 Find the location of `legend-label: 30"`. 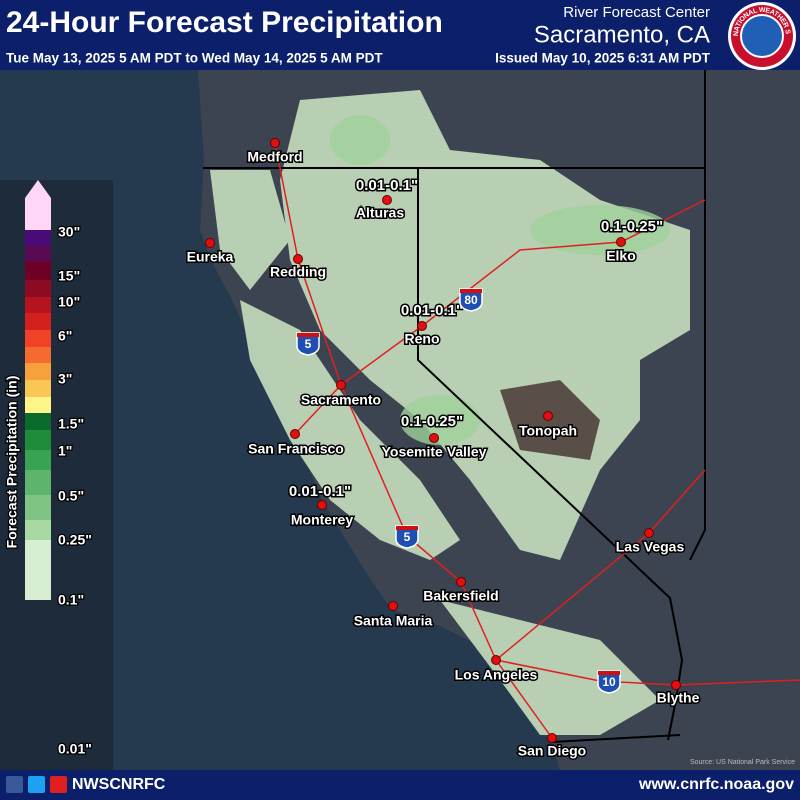

legend-label: 30" is located at coordinates (69, 232).